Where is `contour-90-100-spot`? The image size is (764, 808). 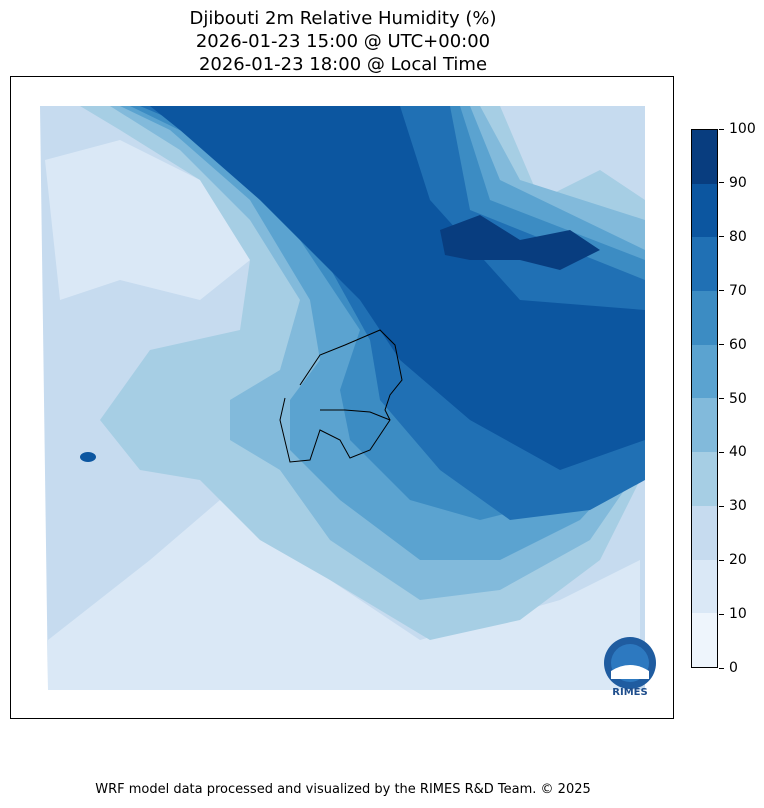 contour-90-100-spot is located at coordinates (88, 457).